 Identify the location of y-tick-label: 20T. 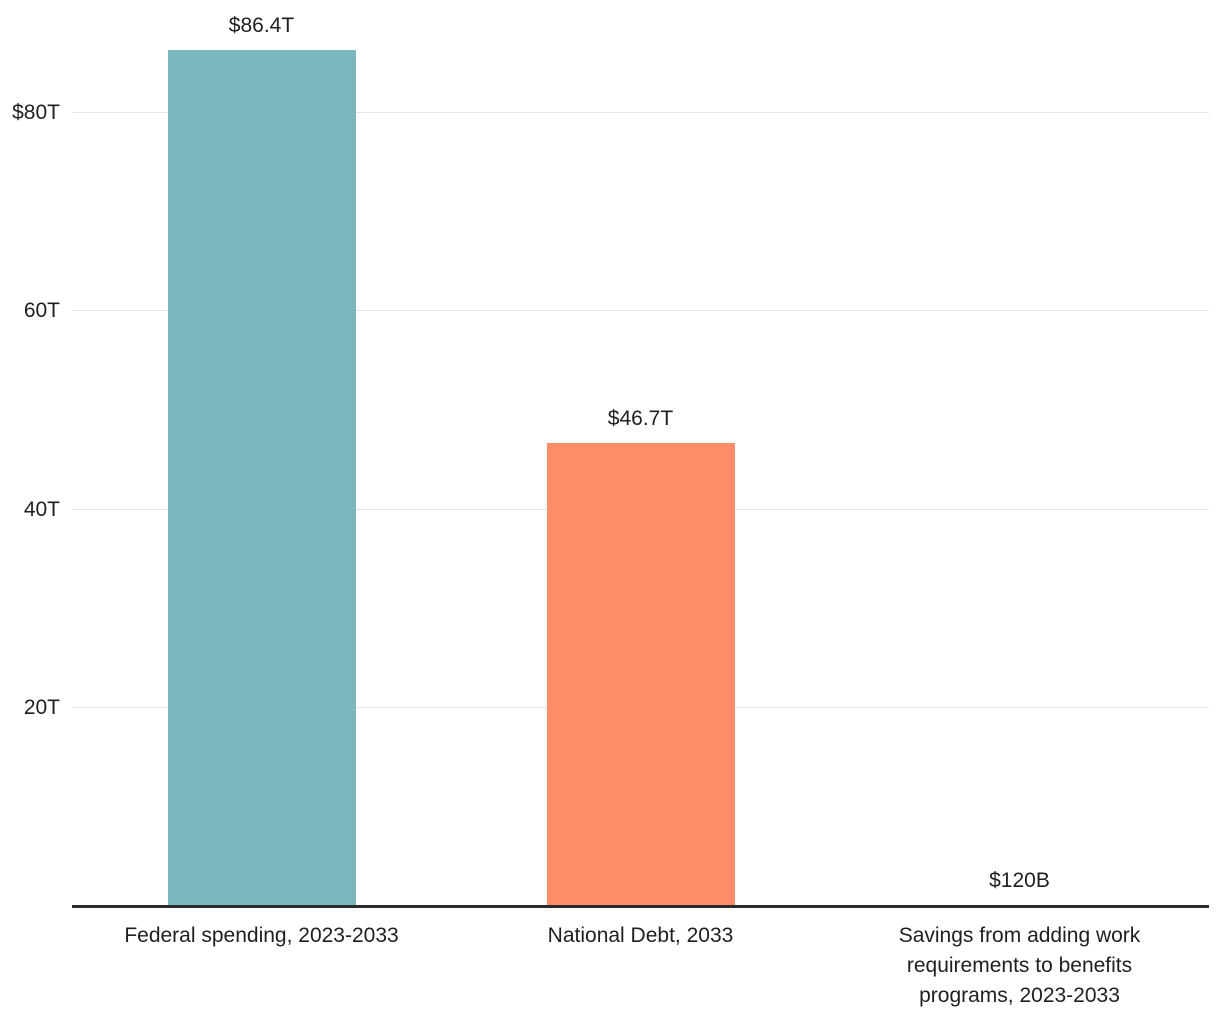
(41, 707).